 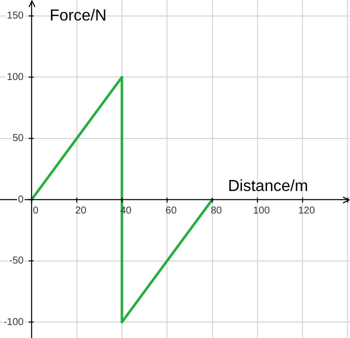 I want to click on y-tick-label: 100, so click(x=15, y=77).